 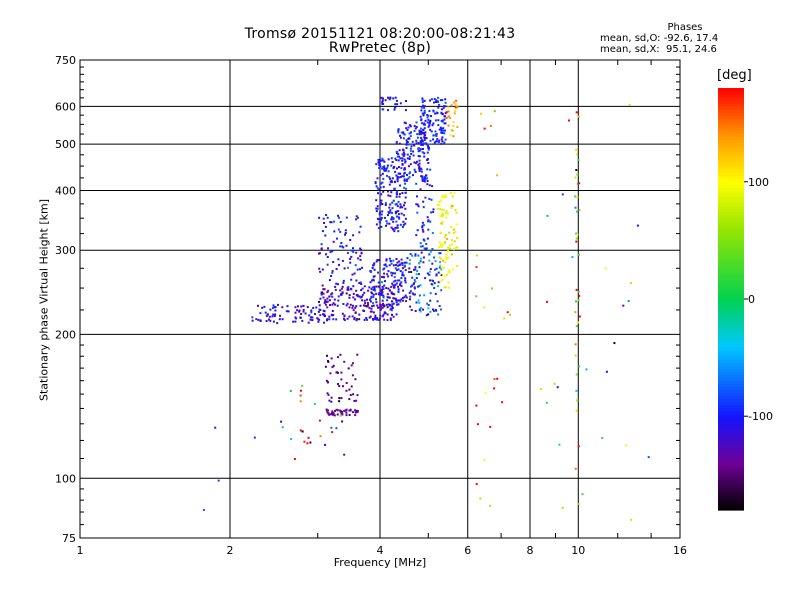 What do you see at coordinates (658, 49) in the screenshot?
I see `phase-stats-x: mean, sd,X: 95.1, 24.6` at bounding box center [658, 49].